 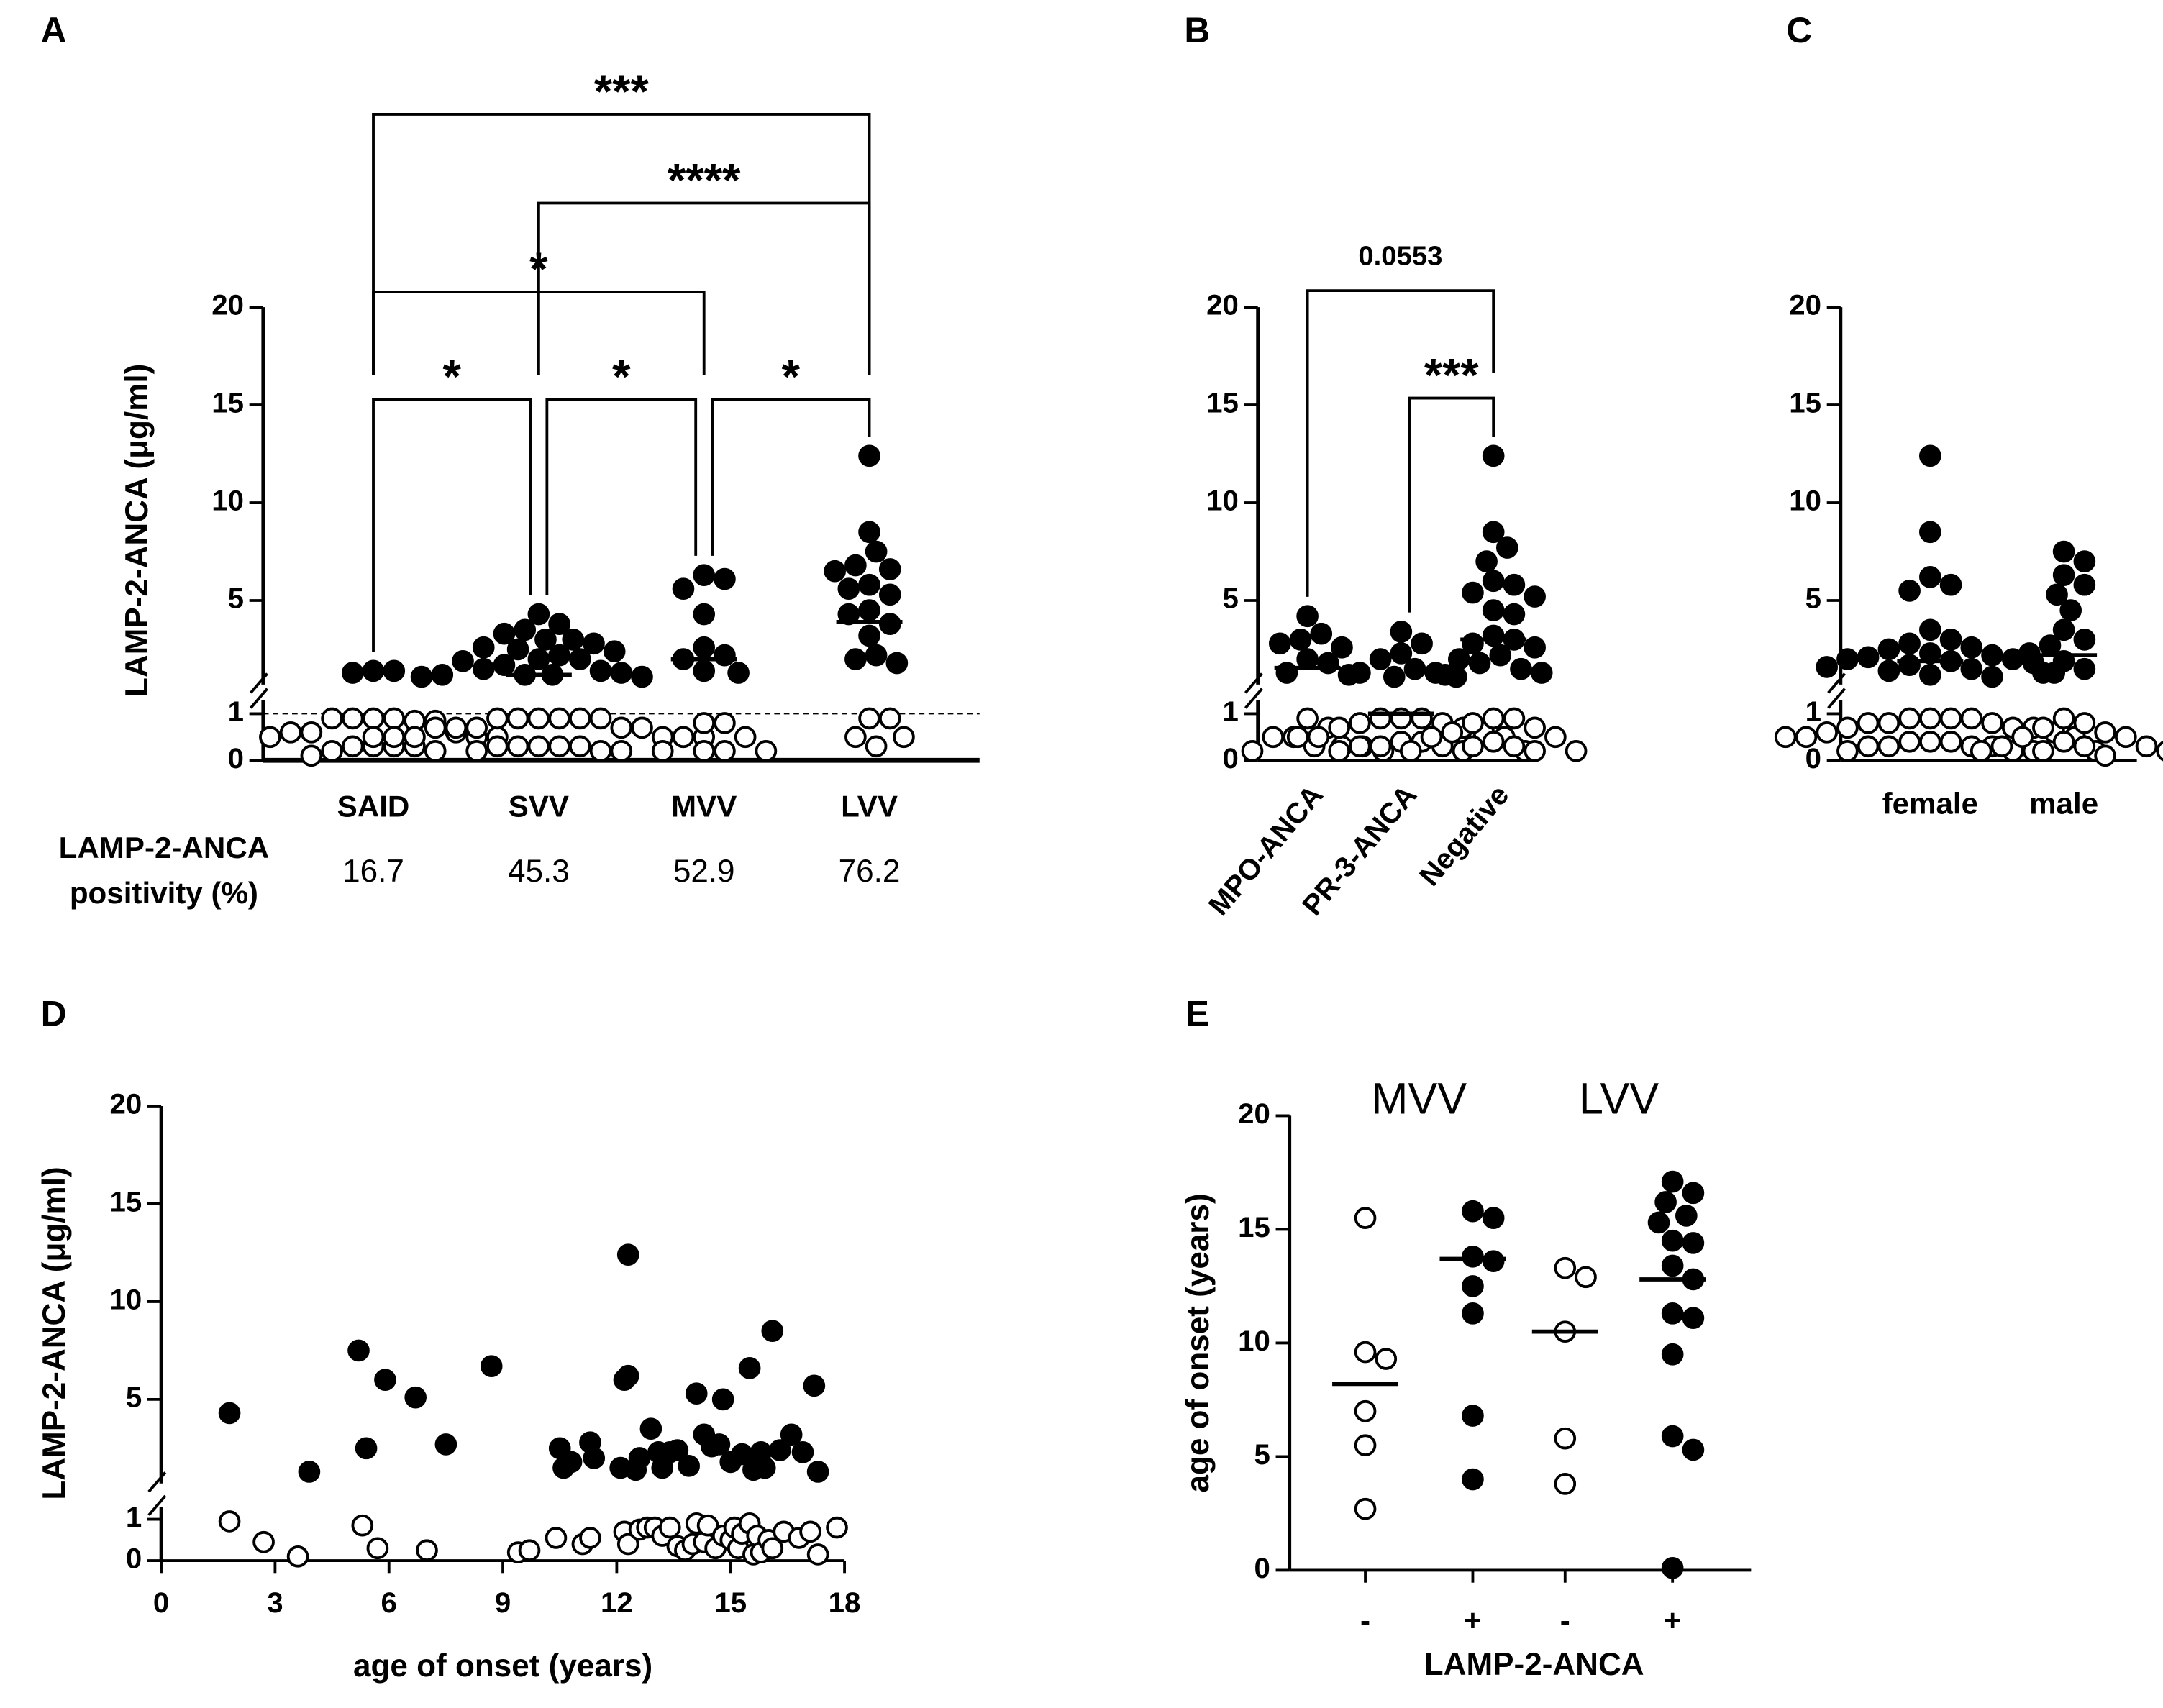 I want to click on x-tick-label: female, so click(x=1930, y=804).